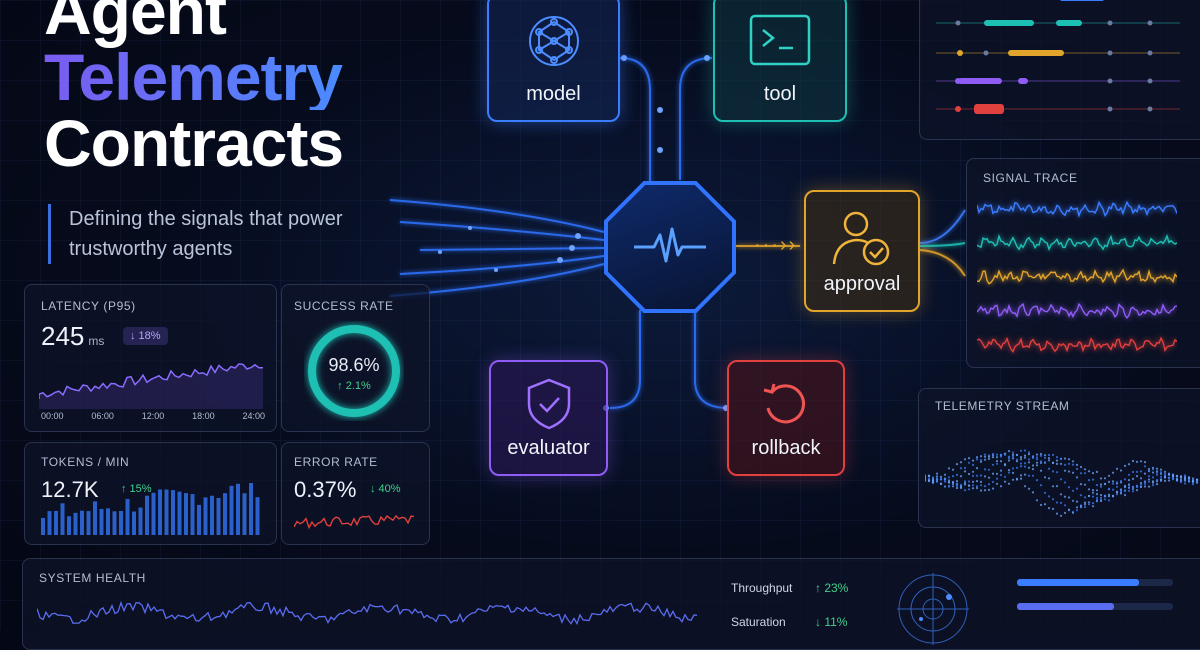  Describe the element at coordinates (780, 61) in the screenshot. I see `tool-node: tool` at that location.